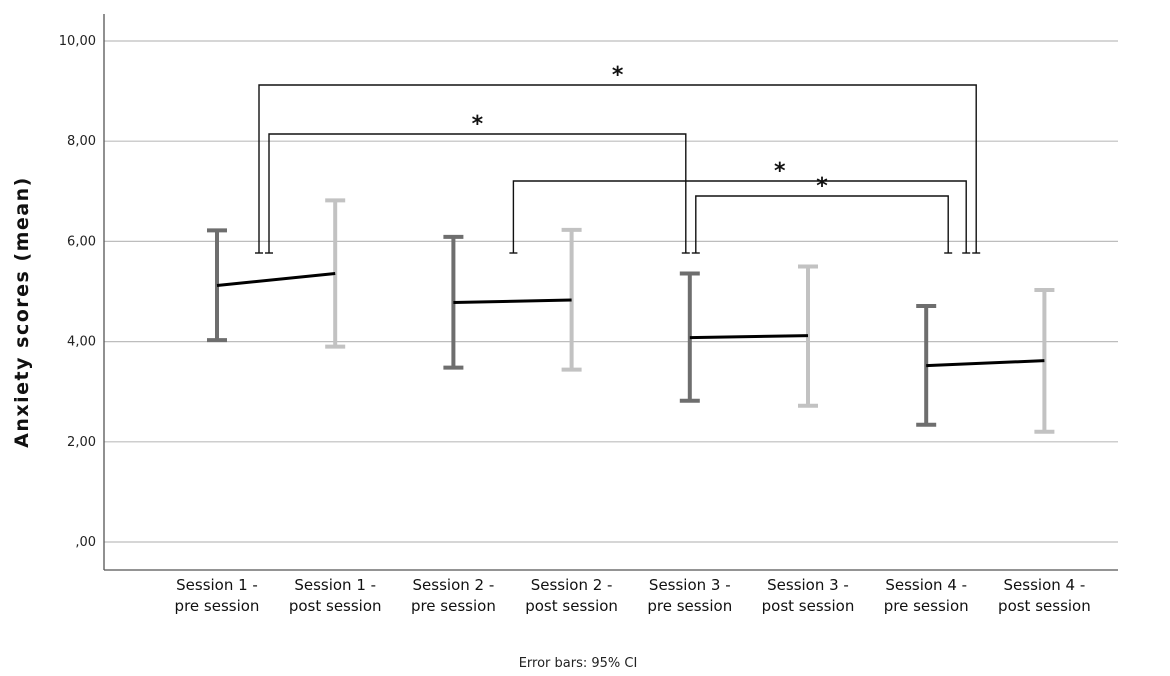 The image size is (1170, 676). What do you see at coordinates (578, 663) in the screenshot?
I see `error-bars-footnote: Error bars: 95% CI` at bounding box center [578, 663].